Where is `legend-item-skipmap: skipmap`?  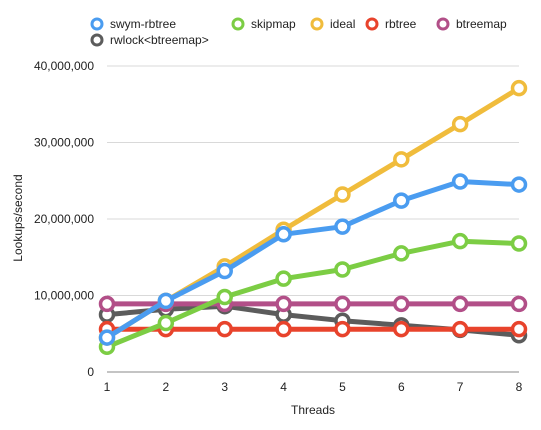
legend-item-skipmap: skipmap is located at coordinates (263, 24).